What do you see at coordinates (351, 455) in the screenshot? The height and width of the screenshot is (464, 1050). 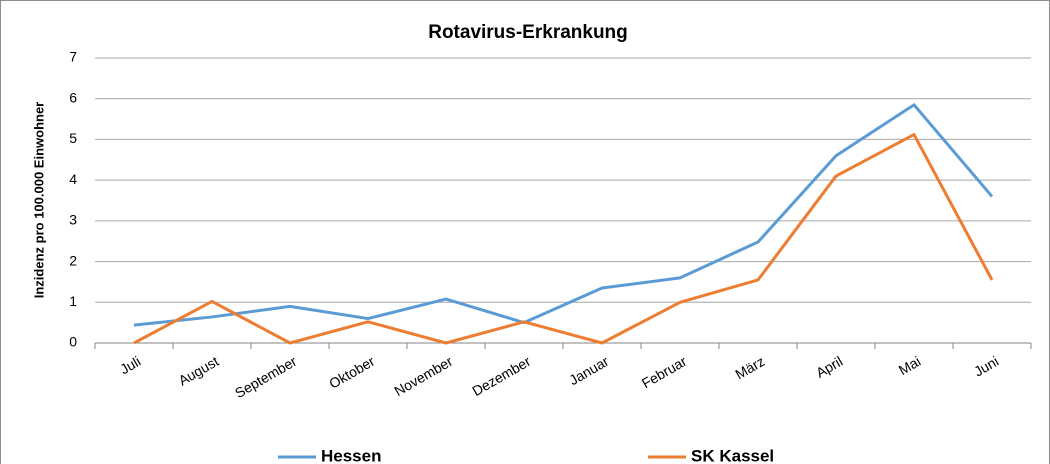 I see `legend-label: Hessen` at bounding box center [351, 455].